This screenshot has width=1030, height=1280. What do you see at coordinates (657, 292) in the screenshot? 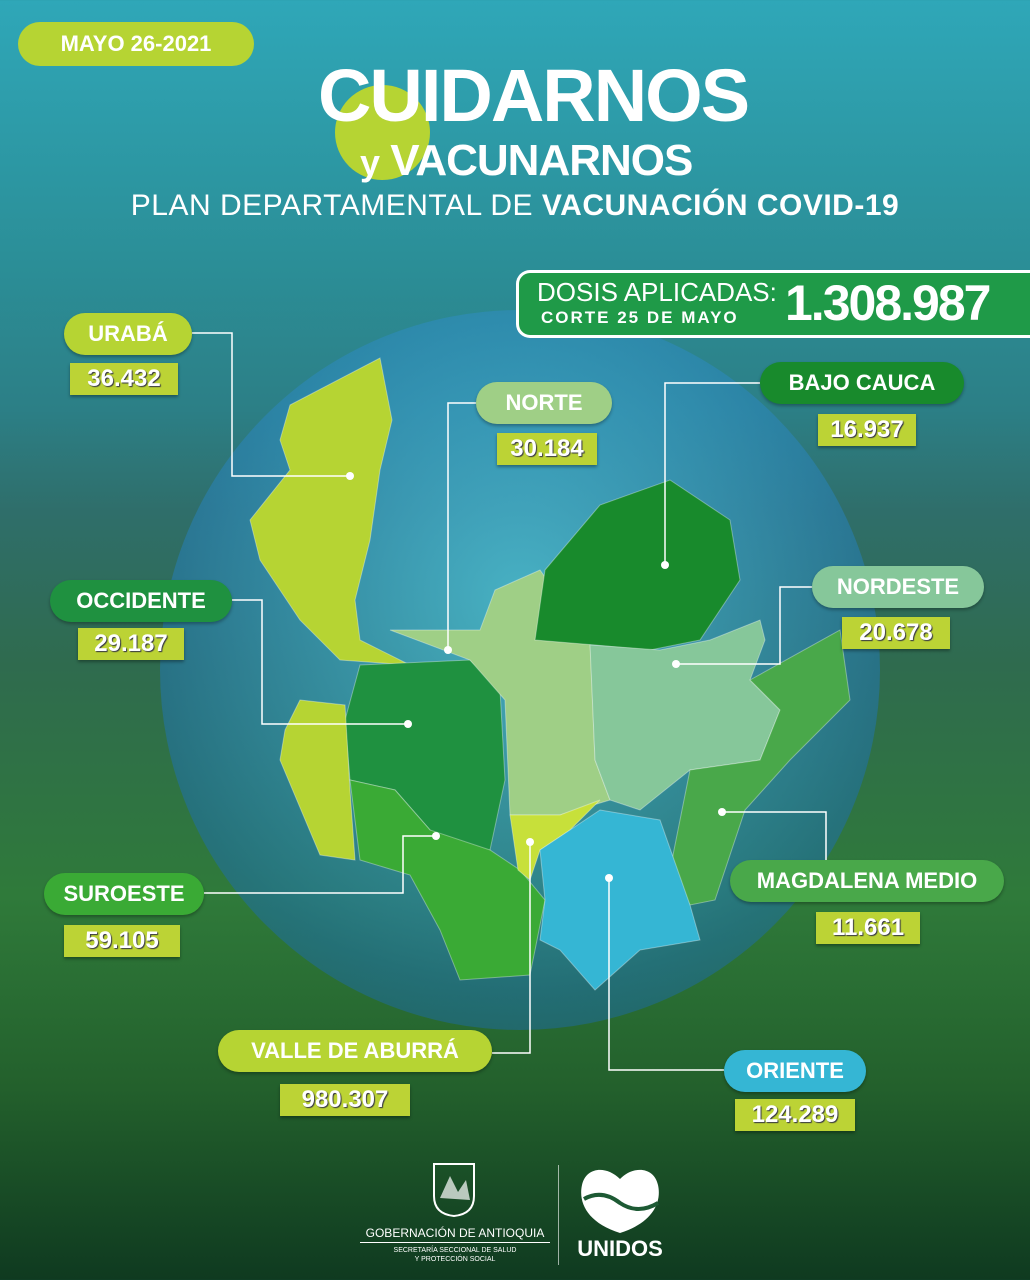
I see `total-doses-label: DOSIS APLICADAS:` at bounding box center [657, 292].